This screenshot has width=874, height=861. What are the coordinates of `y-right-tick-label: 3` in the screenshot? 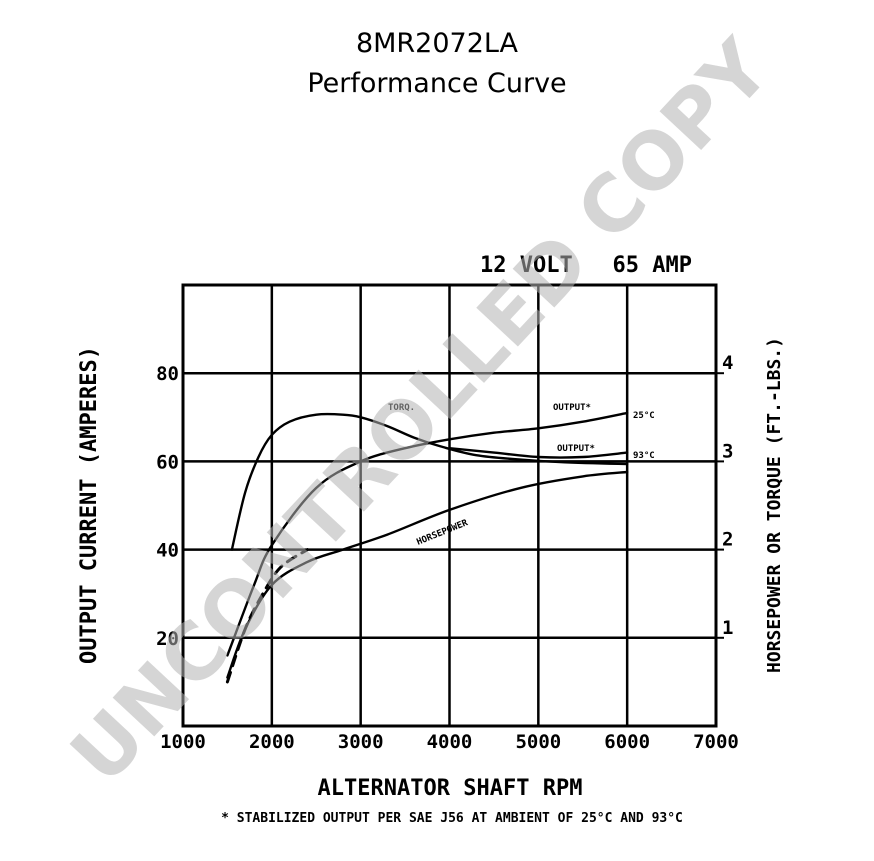 It's located at (727, 451).